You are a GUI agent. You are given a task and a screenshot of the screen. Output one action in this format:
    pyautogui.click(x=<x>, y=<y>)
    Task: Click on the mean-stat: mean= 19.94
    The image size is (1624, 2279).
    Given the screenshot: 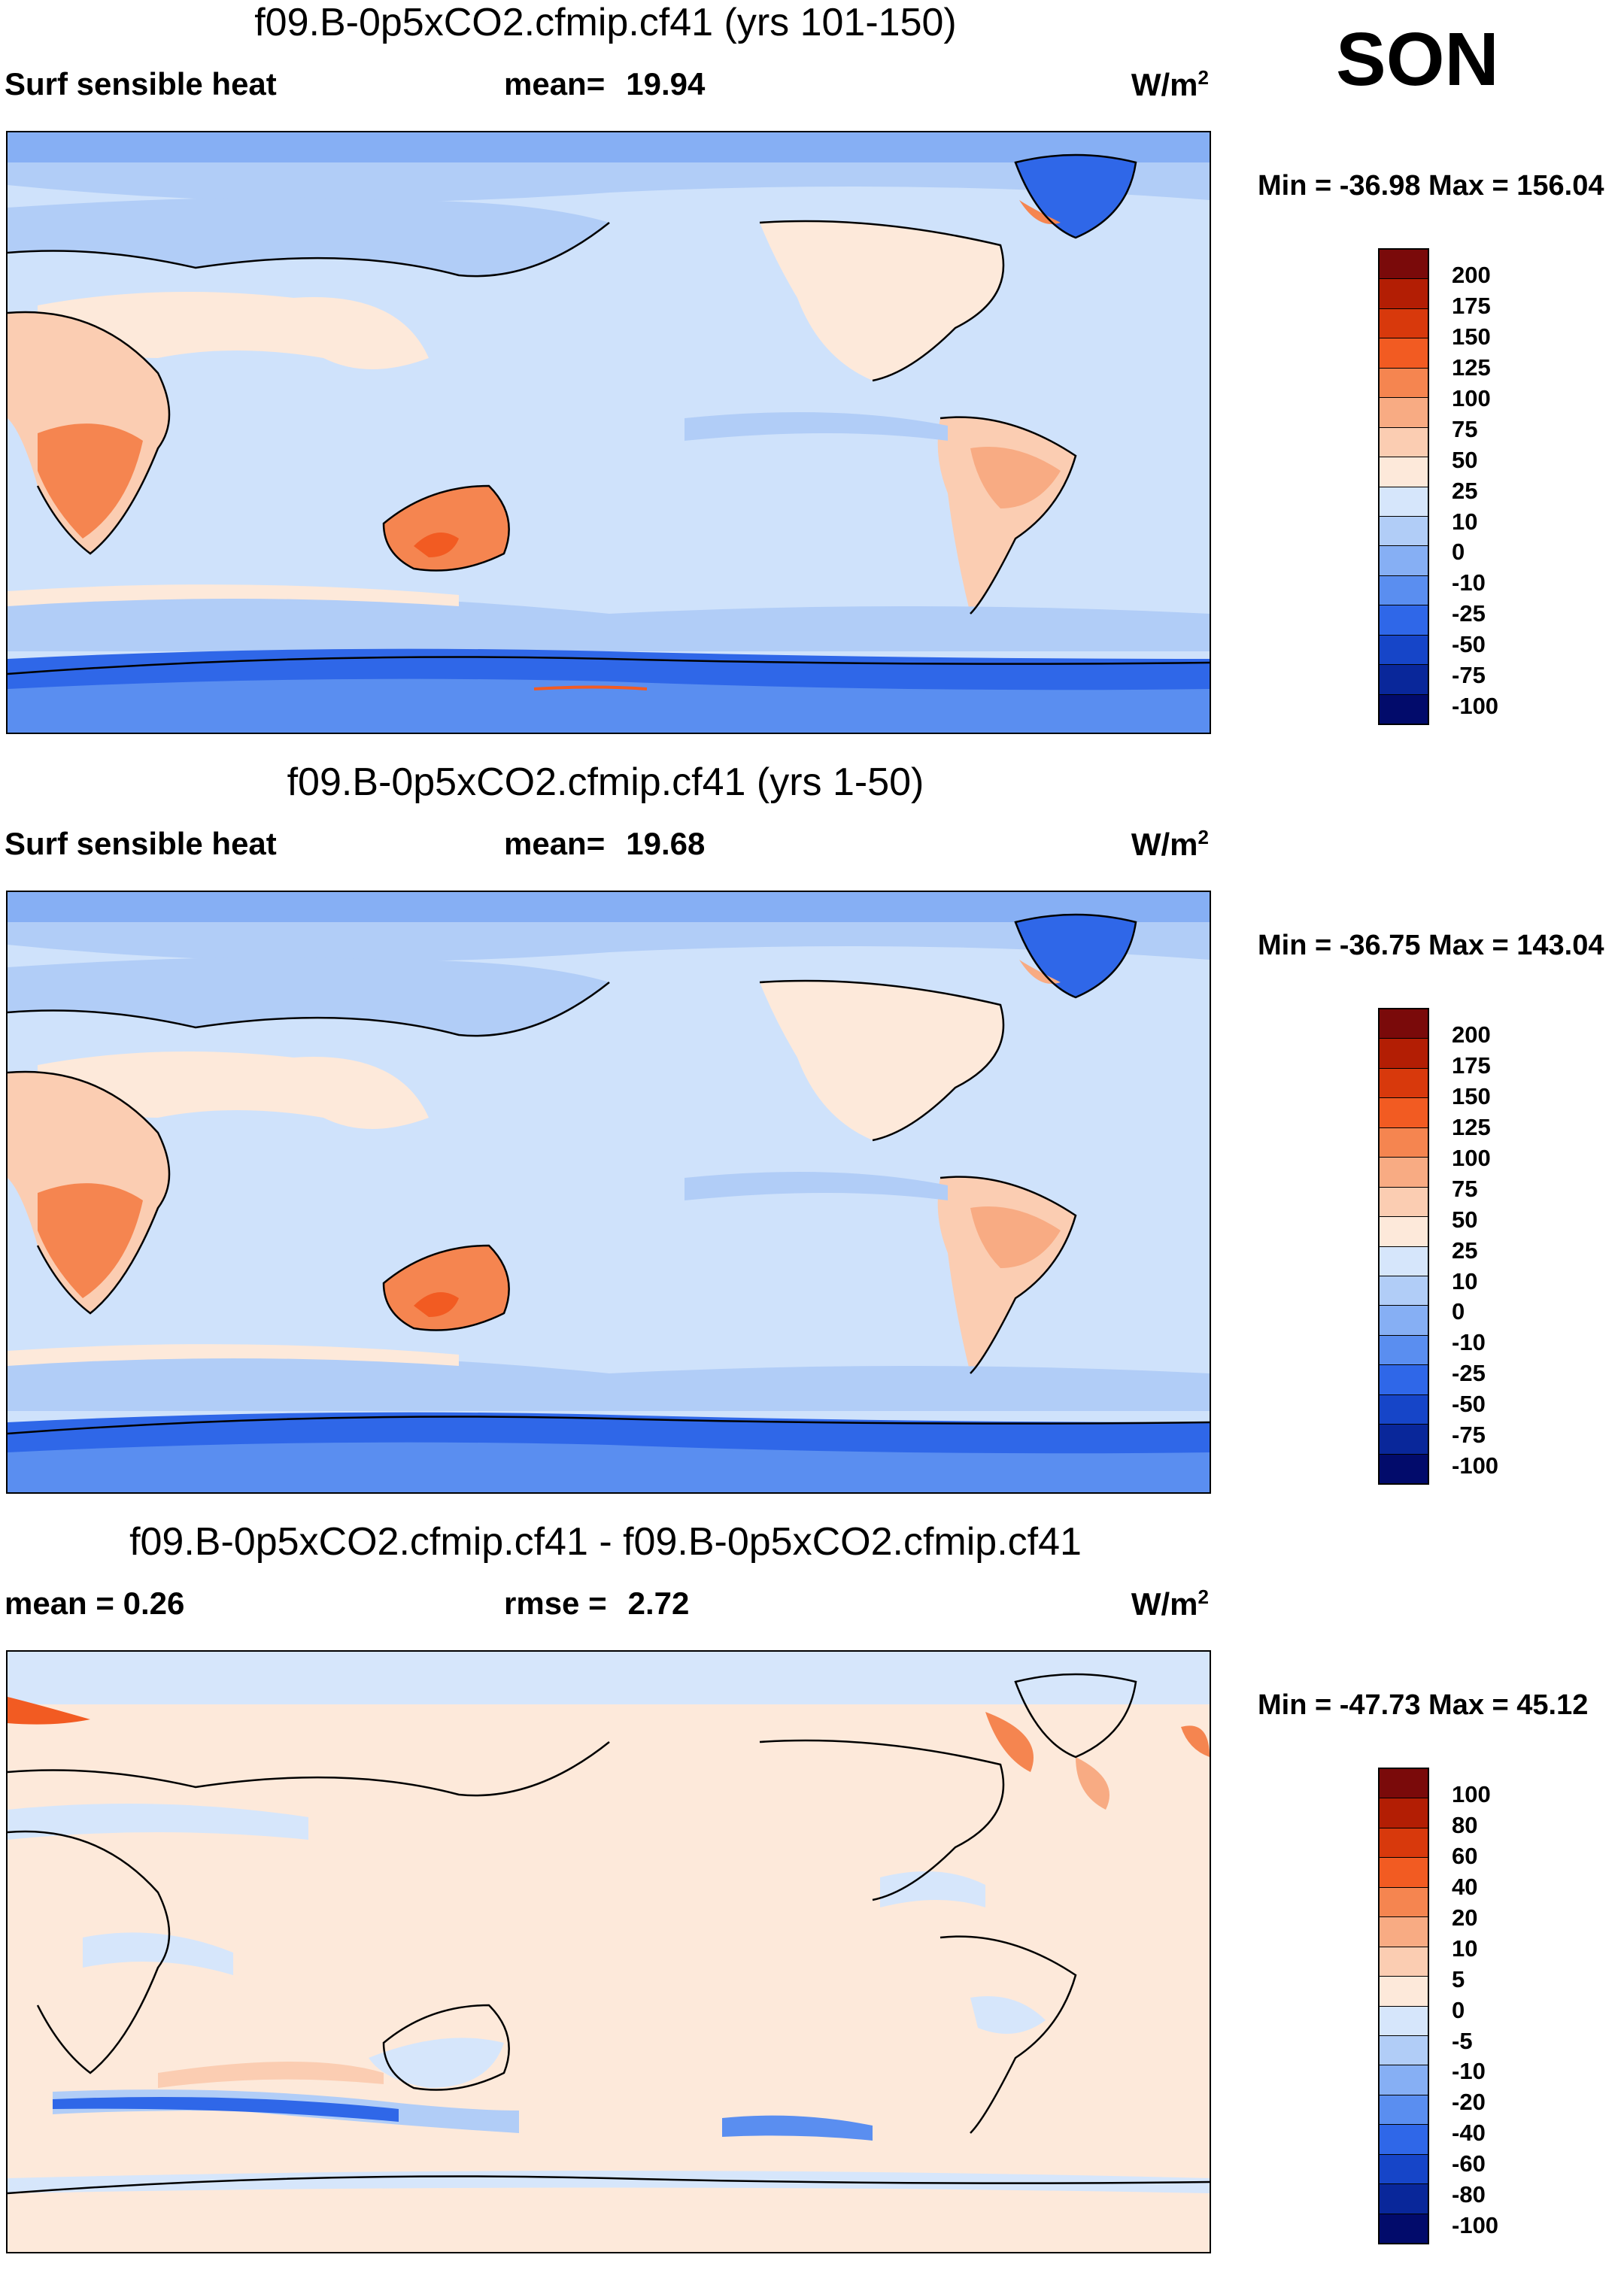 What is the action you would take?
    pyautogui.click(x=604, y=84)
    